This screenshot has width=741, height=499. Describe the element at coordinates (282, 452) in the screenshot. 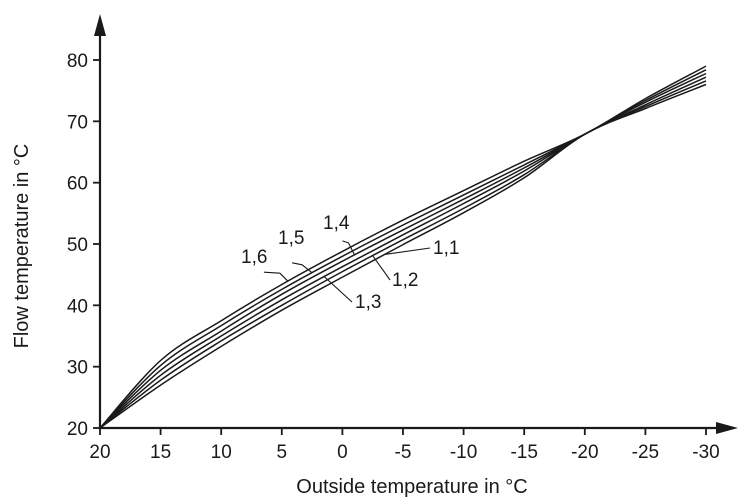

I see `x-tick-label: 5` at that location.